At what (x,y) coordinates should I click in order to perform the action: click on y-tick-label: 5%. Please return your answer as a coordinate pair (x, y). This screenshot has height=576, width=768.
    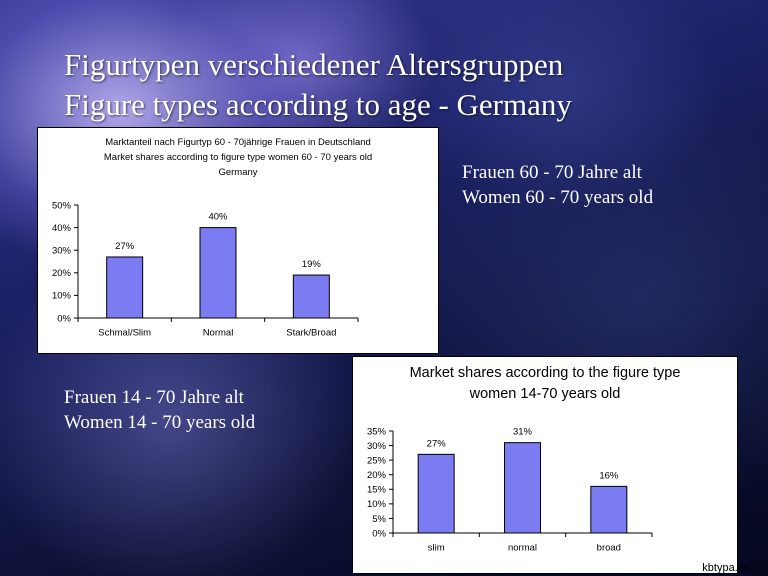
    Looking at the image, I should click on (379, 519).